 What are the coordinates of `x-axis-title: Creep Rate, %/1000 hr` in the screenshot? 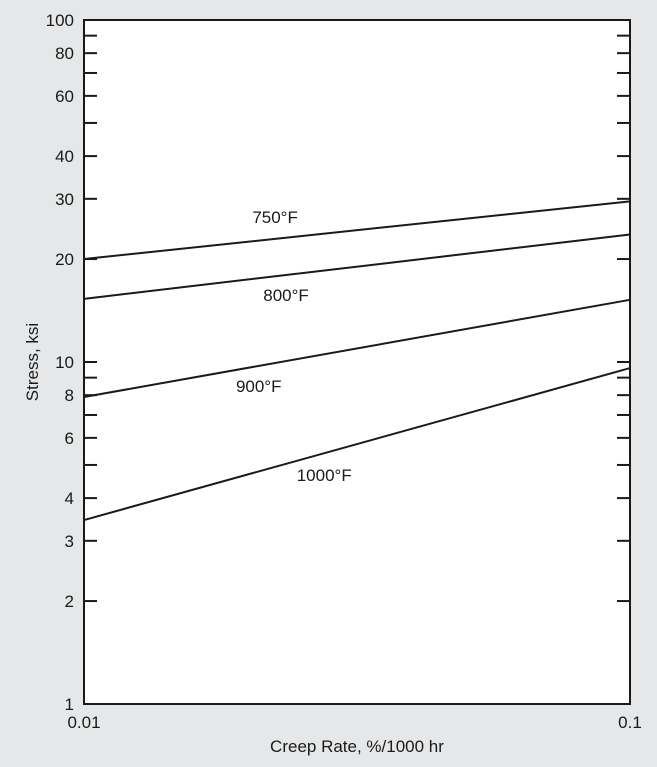 It's located at (357, 746).